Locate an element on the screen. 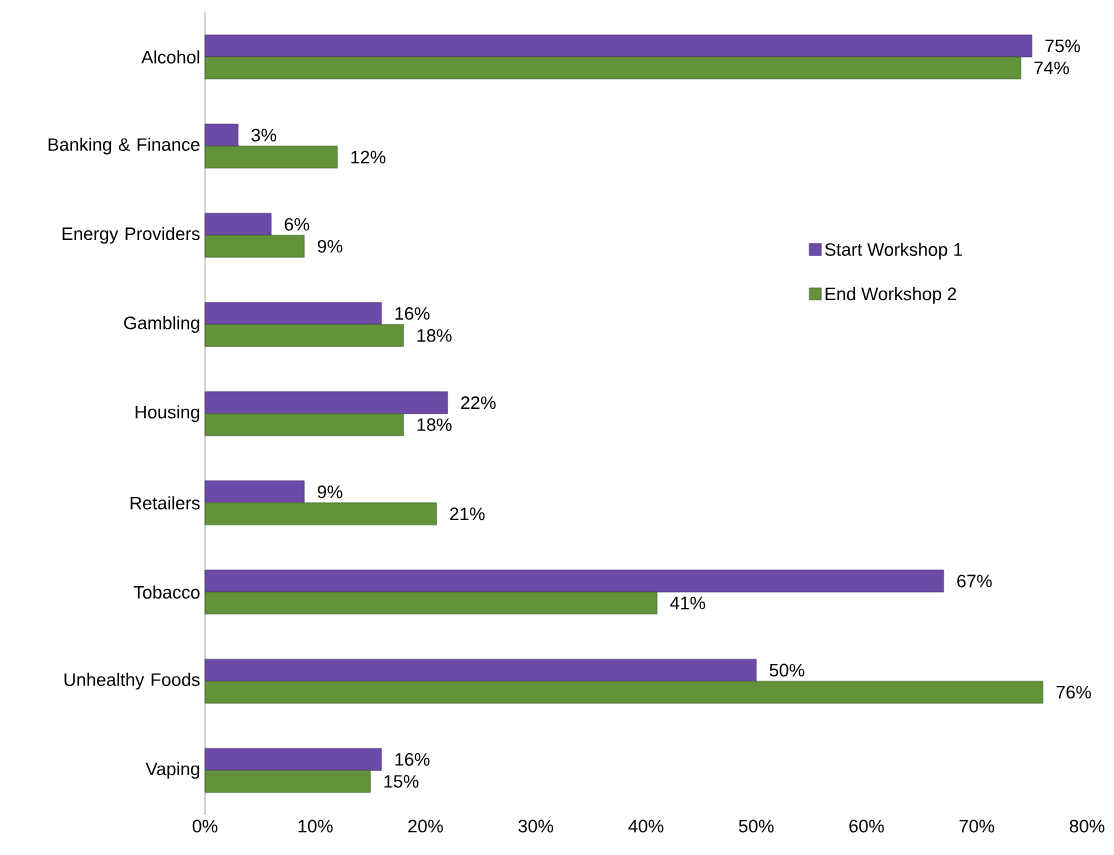  data-label: 3% is located at coordinates (264, 135).